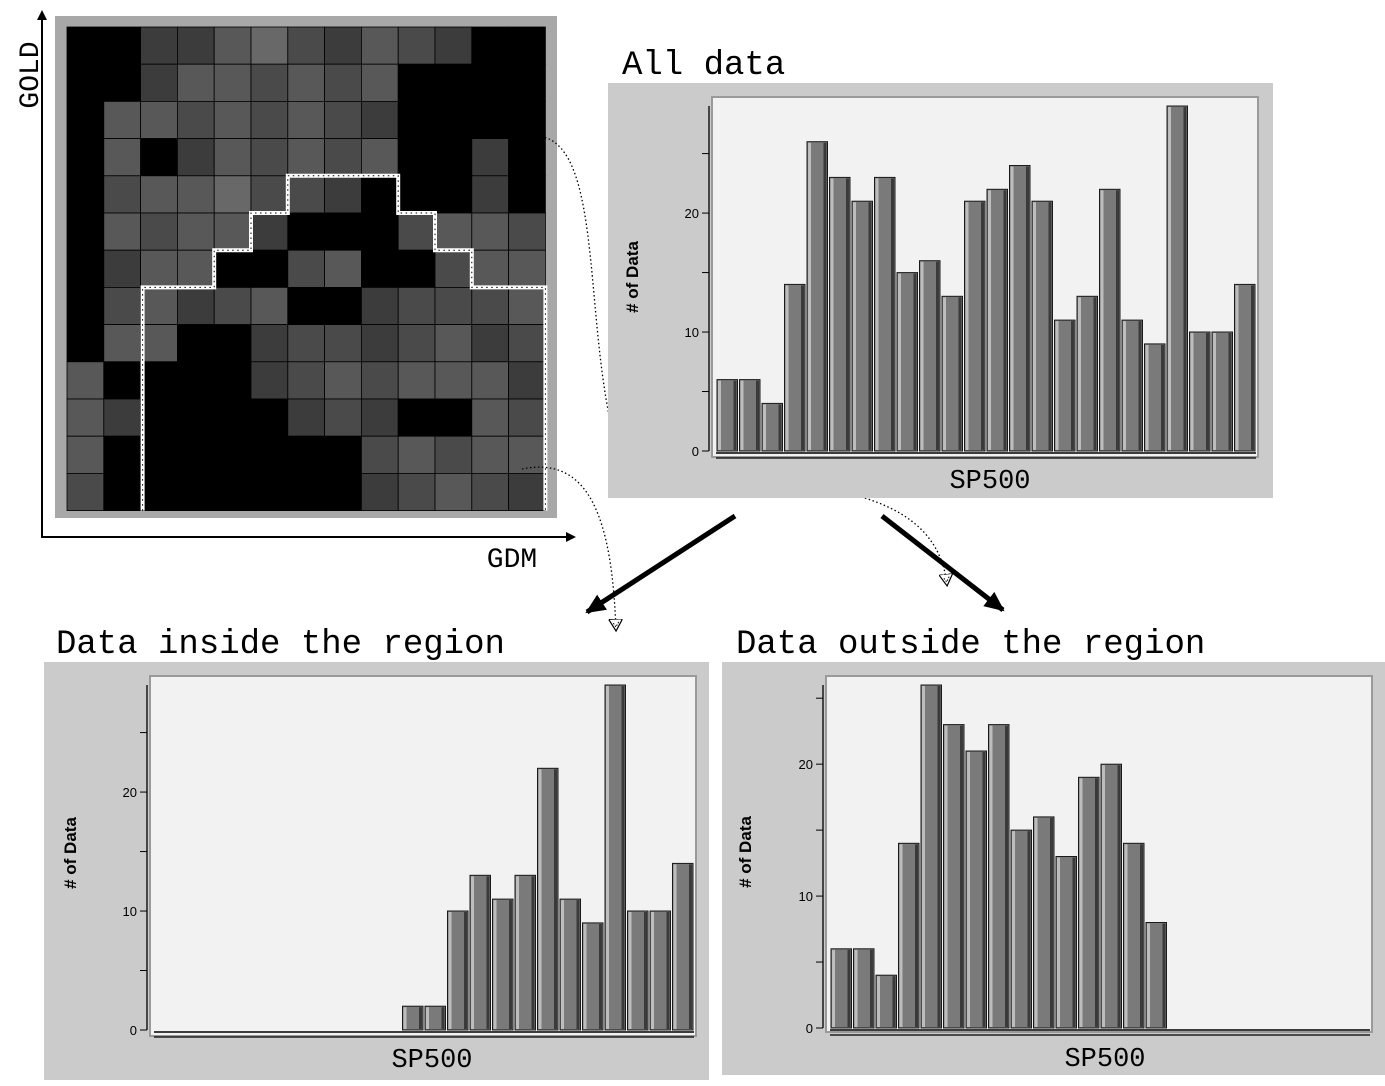 The height and width of the screenshot is (1086, 1385). What do you see at coordinates (130, 792) in the screenshot?
I see `y-tick-label: 20` at bounding box center [130, 792].